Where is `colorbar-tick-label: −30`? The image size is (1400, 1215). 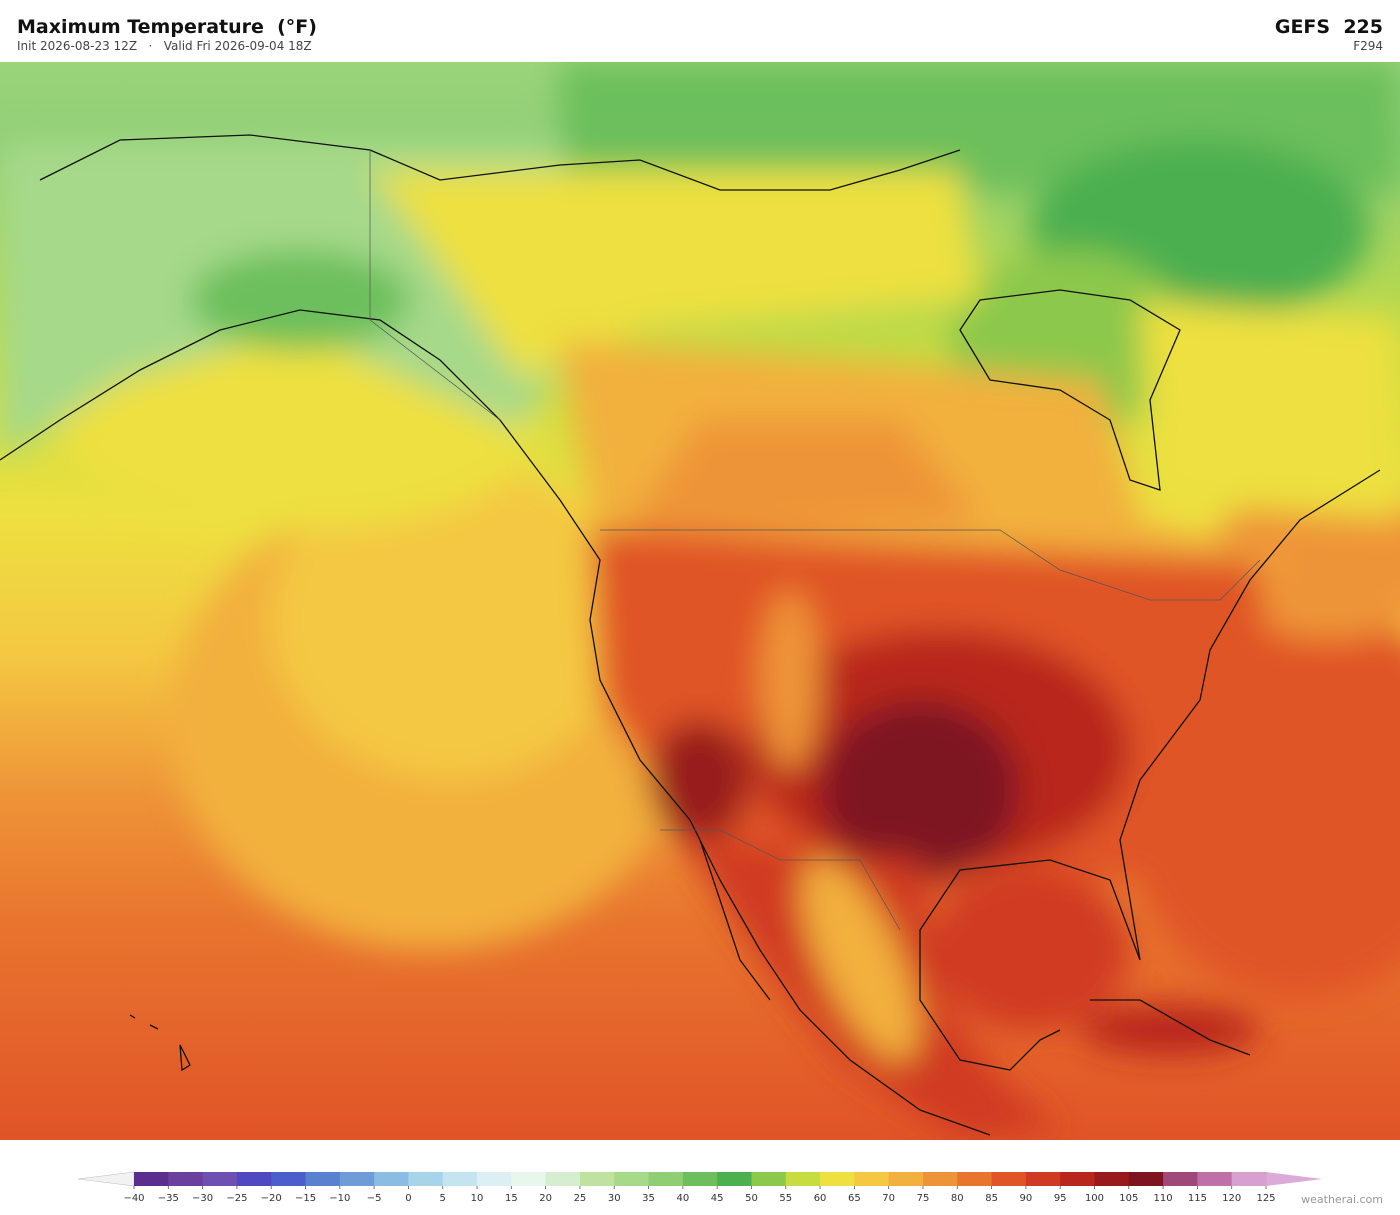
colorbar-tick-label: −30 is located at coordinates (202, 1198).